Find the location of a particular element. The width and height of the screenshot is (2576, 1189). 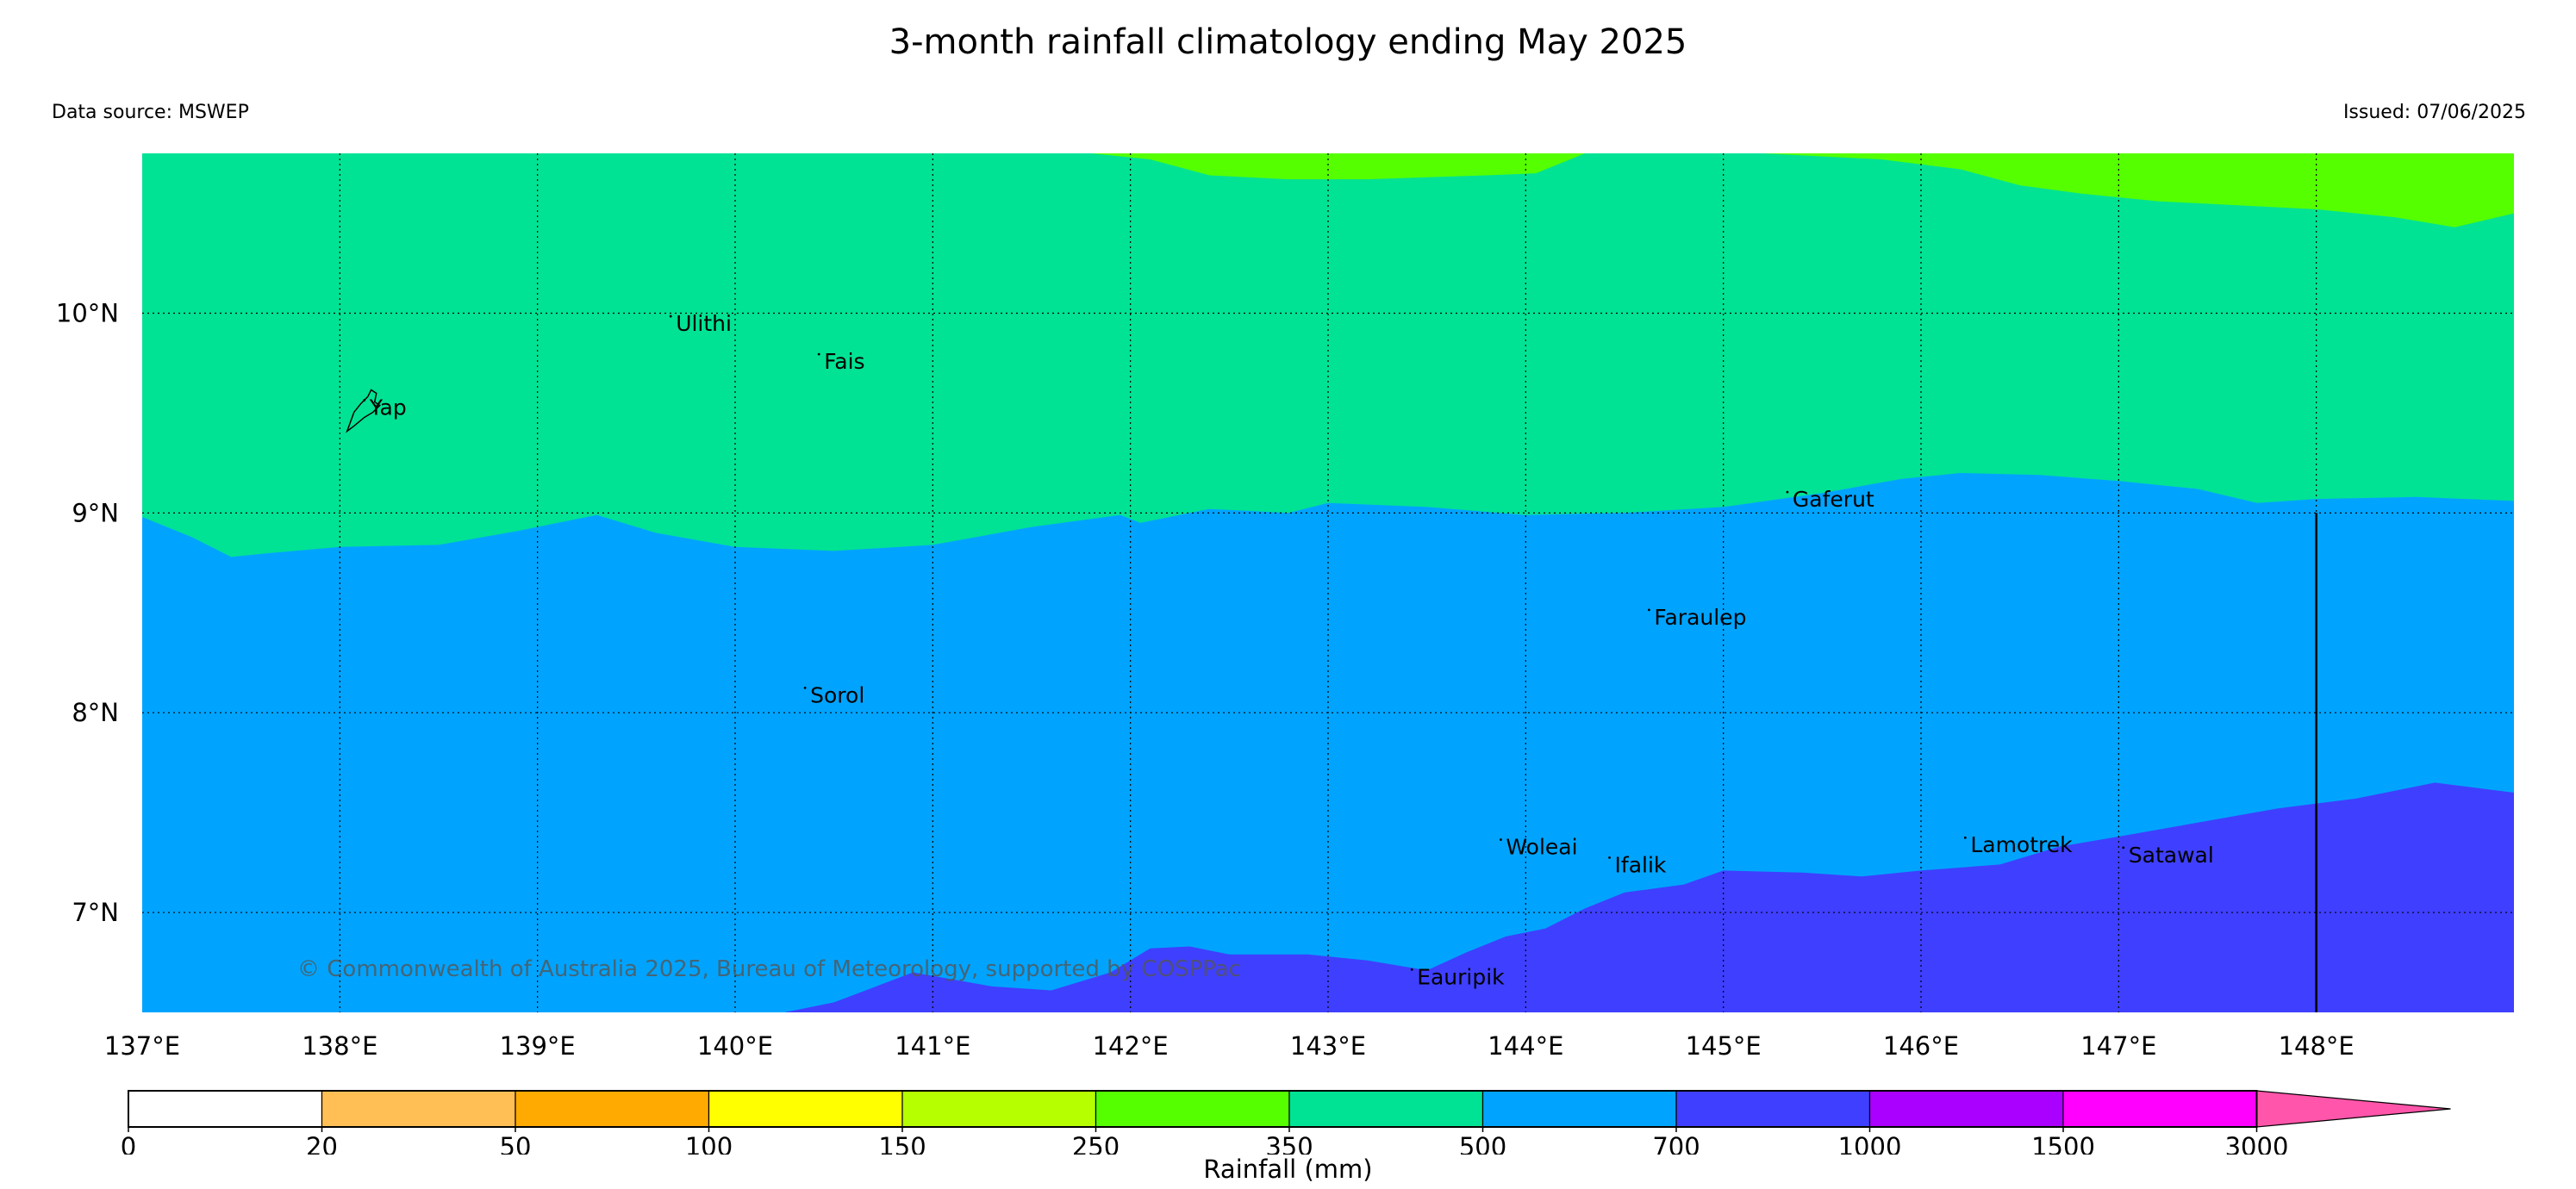

colorbar-outline is located at coordinates (1193, 1109).